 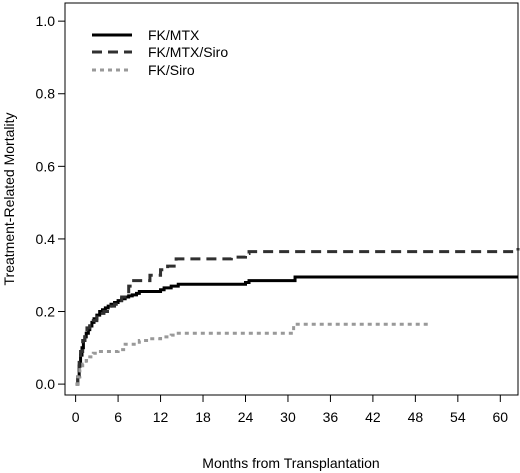 I want to click on x-tick-label: 0, so click(x=76, y=417).